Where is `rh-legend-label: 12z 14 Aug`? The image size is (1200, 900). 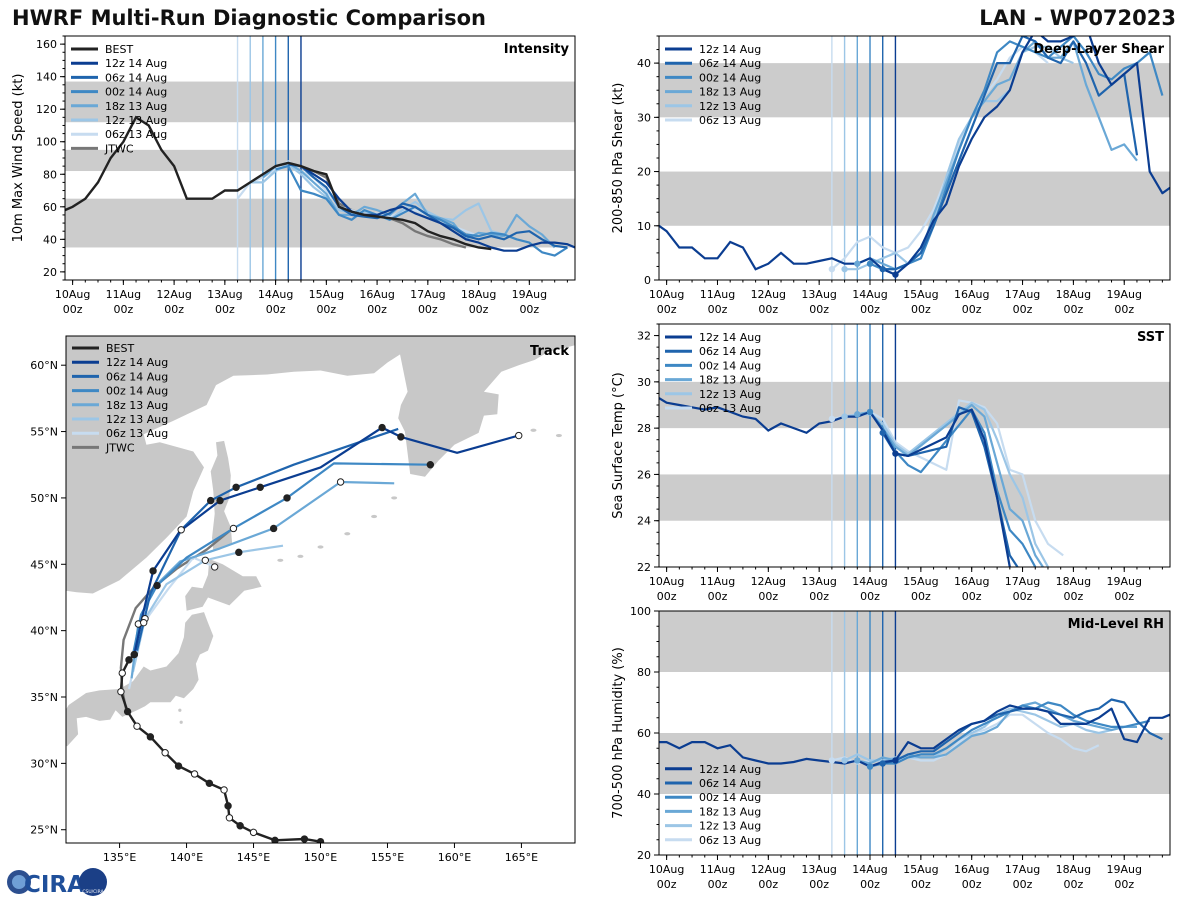 rh-legend-label: 12z 14 Aug is located at coordinates (730, 769).